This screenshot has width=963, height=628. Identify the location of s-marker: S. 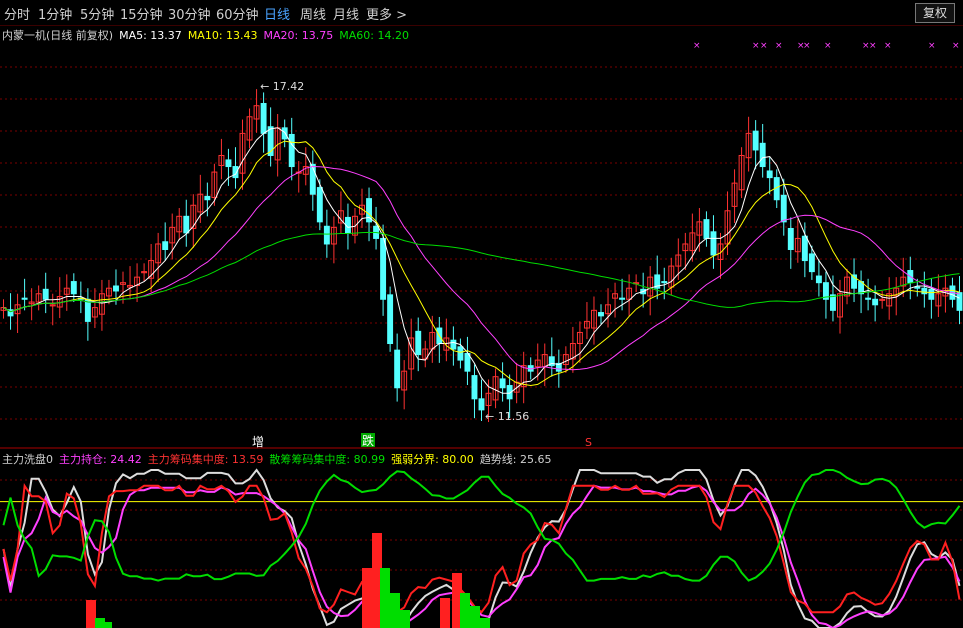
(588, 442).